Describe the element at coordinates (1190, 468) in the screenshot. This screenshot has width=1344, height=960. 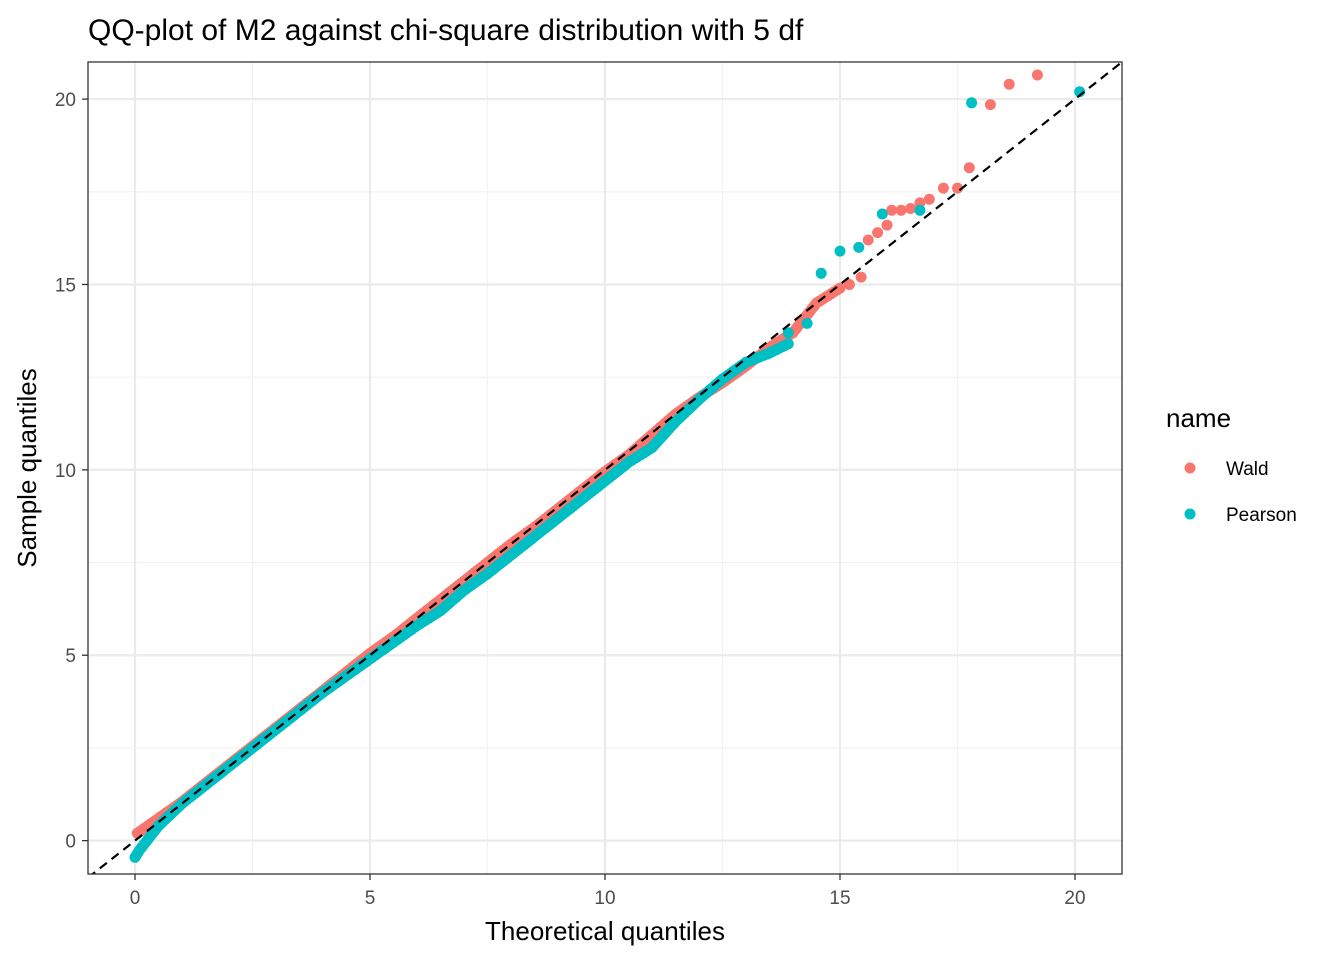
I see `legend-key-wald` at that location.